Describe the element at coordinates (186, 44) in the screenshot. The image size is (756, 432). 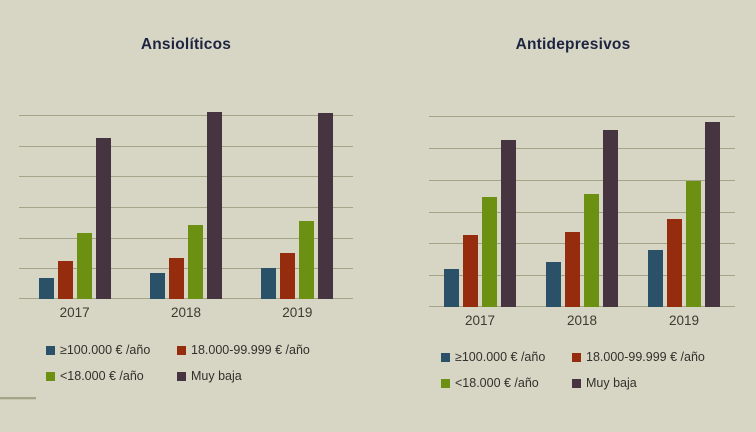
I see `chart-title: Ansiolíticos` at that location.